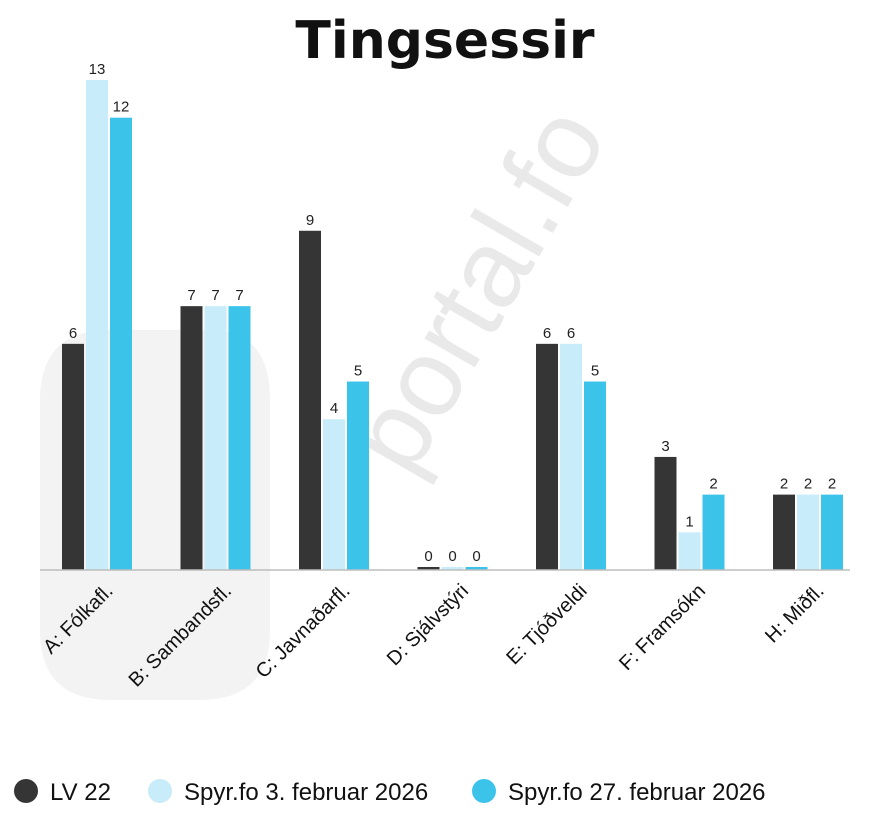 The width and height of the screenshot is (890, 819). Describe the element at coordinates (80, 792) in the screenshot. I see `legend-label-series-1: LV 22` at that location.